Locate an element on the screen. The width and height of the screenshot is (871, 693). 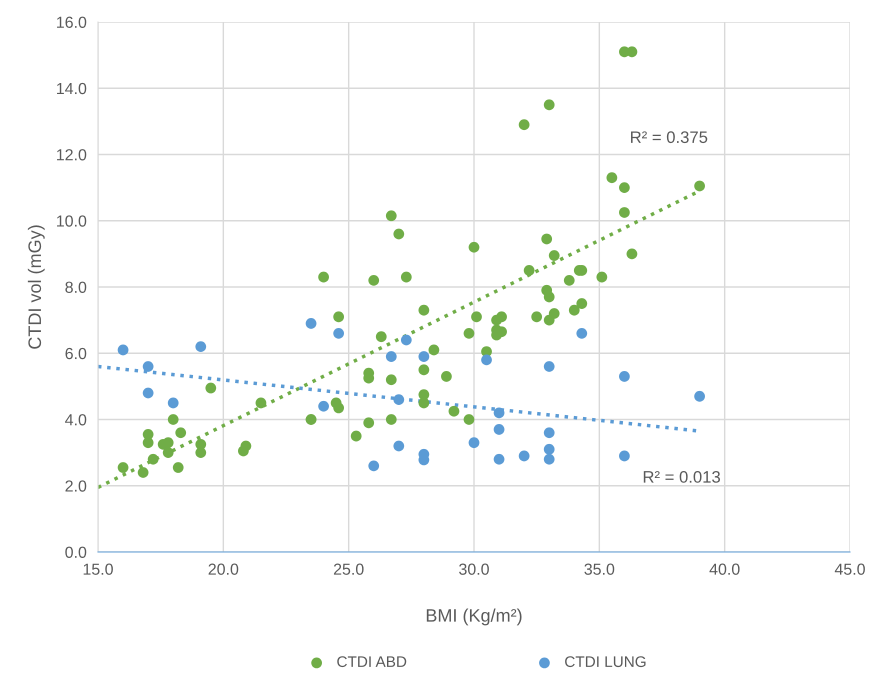
legend-label: CTDI LUNG is located at coordinates (605, 662).